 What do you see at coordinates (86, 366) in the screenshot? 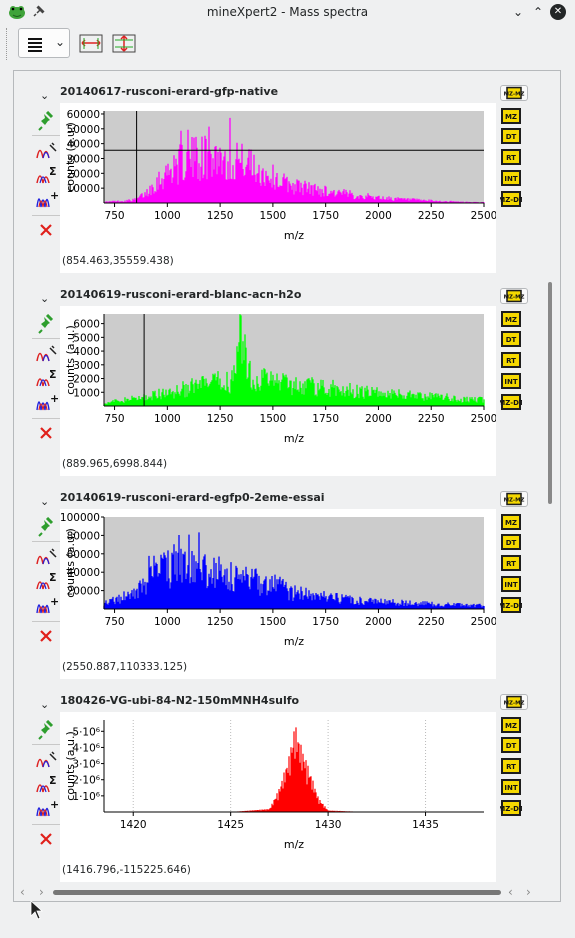
I see `y-tick-label: 3000` at bounding box center [86, 366].